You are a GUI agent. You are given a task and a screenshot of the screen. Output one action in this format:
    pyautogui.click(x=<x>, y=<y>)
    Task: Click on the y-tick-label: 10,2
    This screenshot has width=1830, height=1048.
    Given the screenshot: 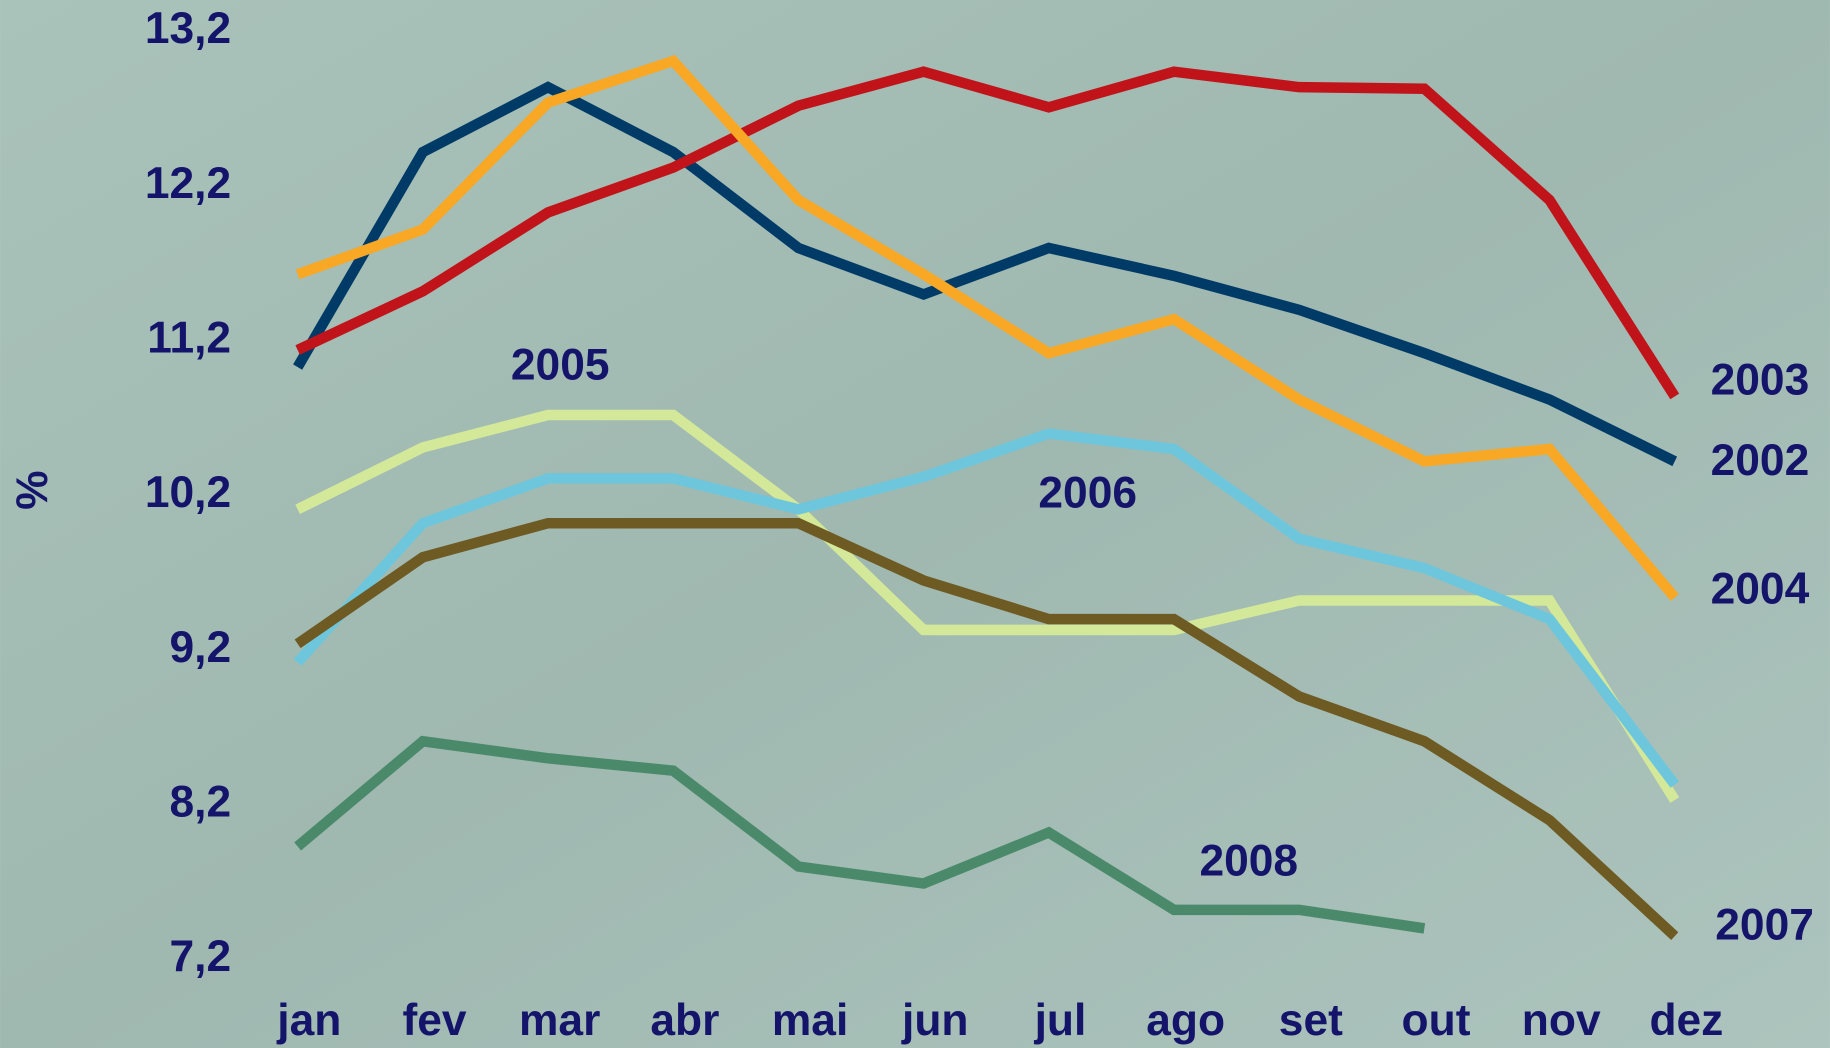 What is the action you would take?
    pyautogui.click(x=188, y=492)
    